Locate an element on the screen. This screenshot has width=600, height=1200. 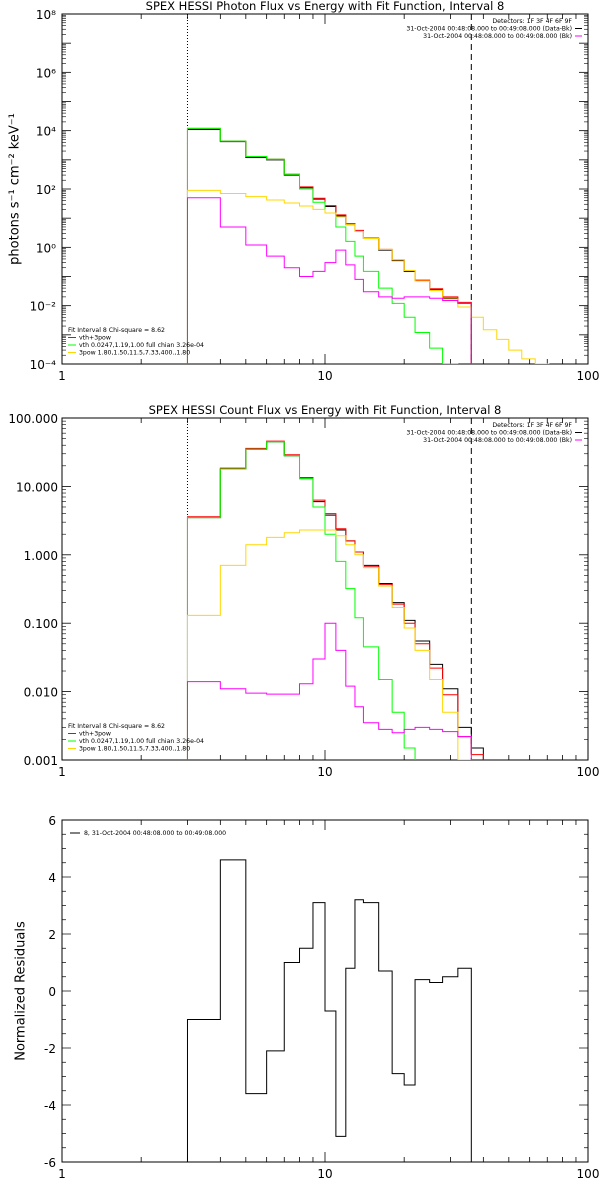
y-tick-label: 1.000 is located at coordinates (41, 556).